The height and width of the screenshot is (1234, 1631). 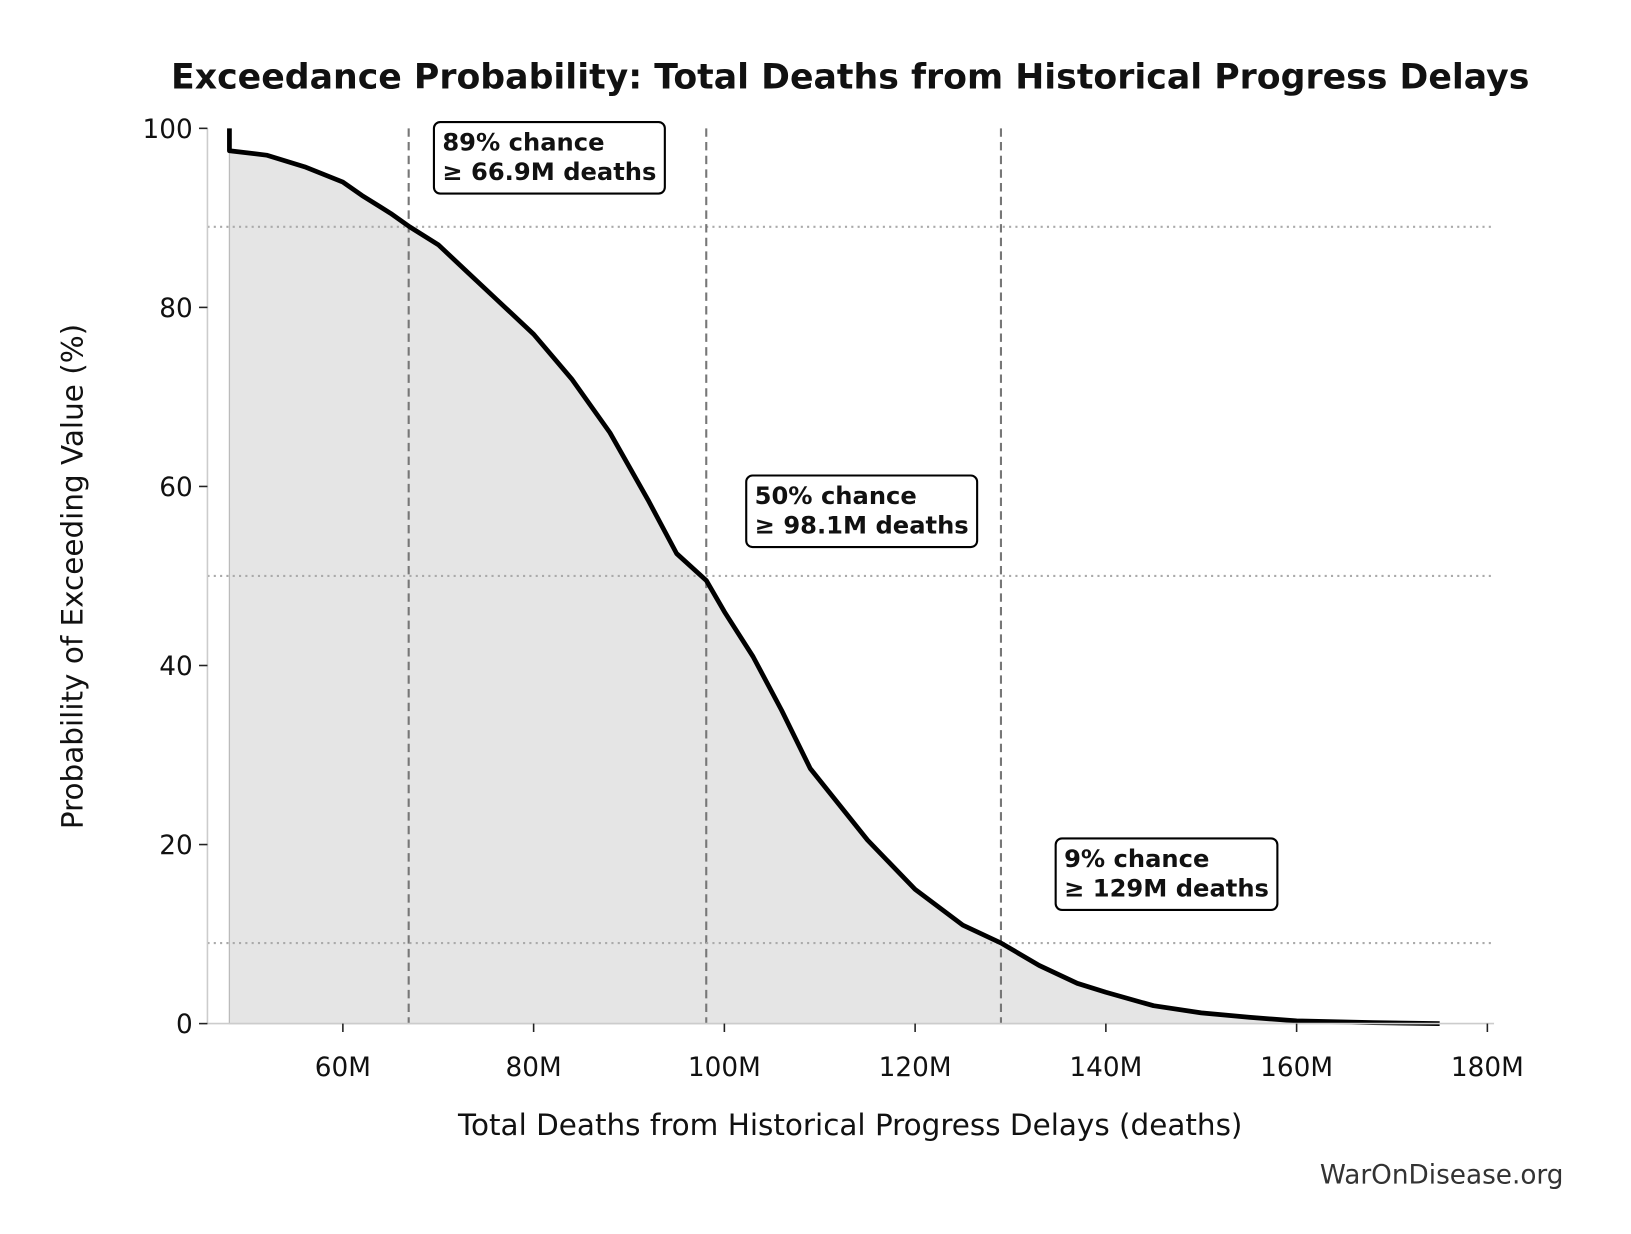 What do you see at coordinates (72, 576) in the screenshot?
I see `y-axis-label: Probability of Exceeding Value (%)` at bounding box center [72, 576].